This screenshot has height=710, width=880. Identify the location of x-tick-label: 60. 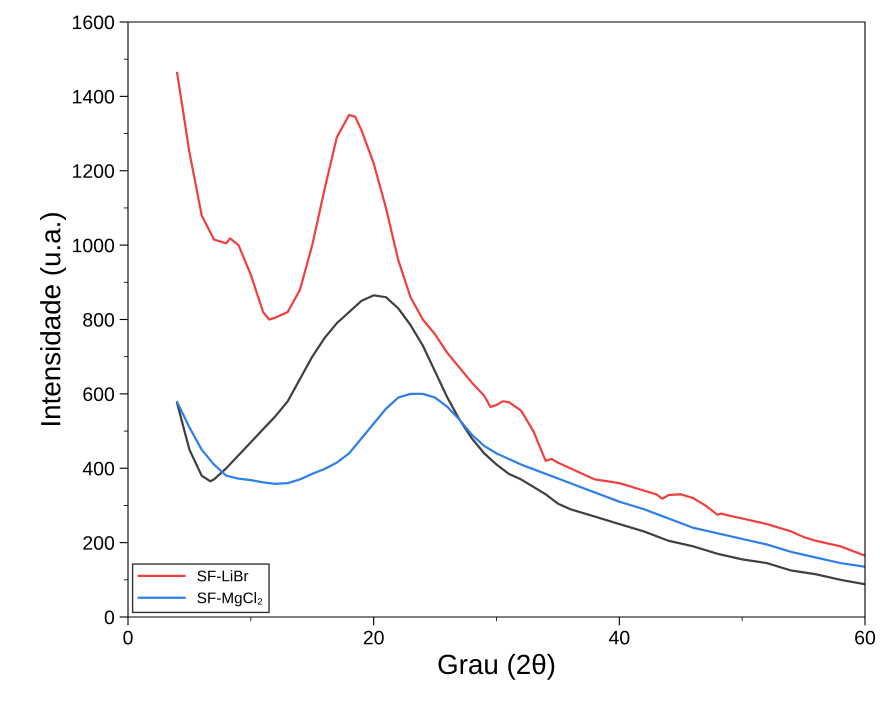
(865, 637).